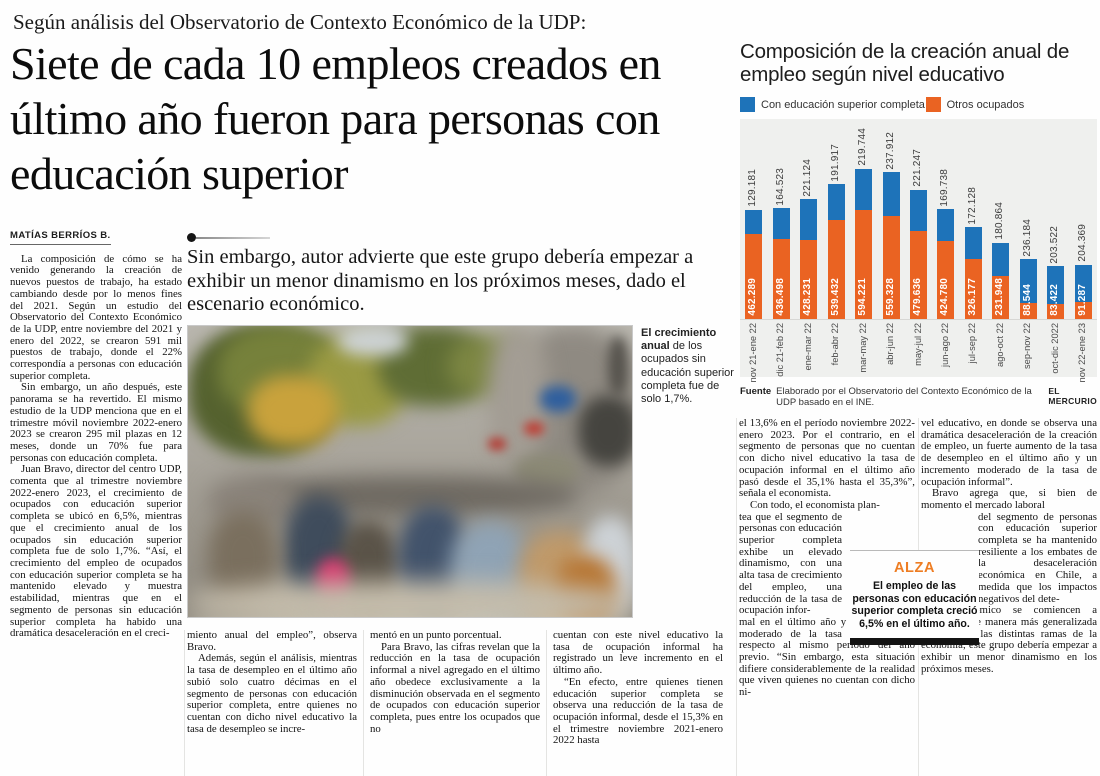  I want to click on legend-label: Con educación superior completa, so click(843, 104).